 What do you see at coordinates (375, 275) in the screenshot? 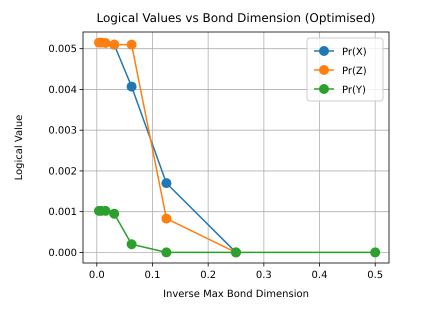
I see `x-tick-label: 0.5` at bounding box center [375, 275].